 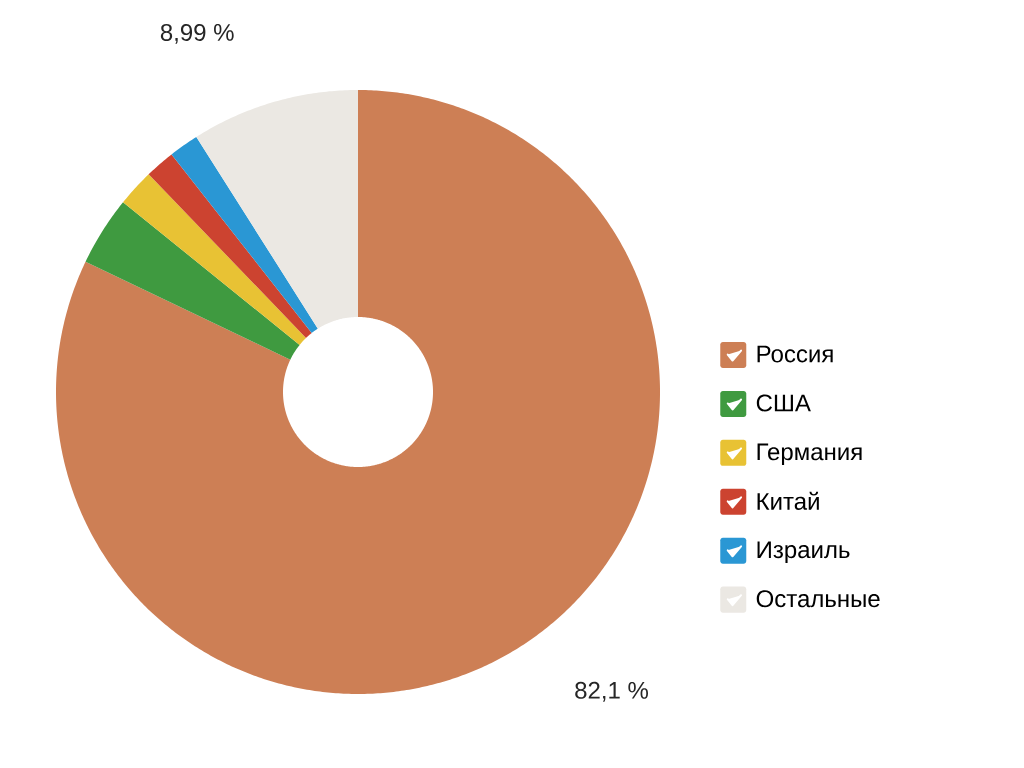 What do you see at coordinates (788, 500) in the screenshot?
I see `legend-label: Китай` at bounding box center [788, 500].